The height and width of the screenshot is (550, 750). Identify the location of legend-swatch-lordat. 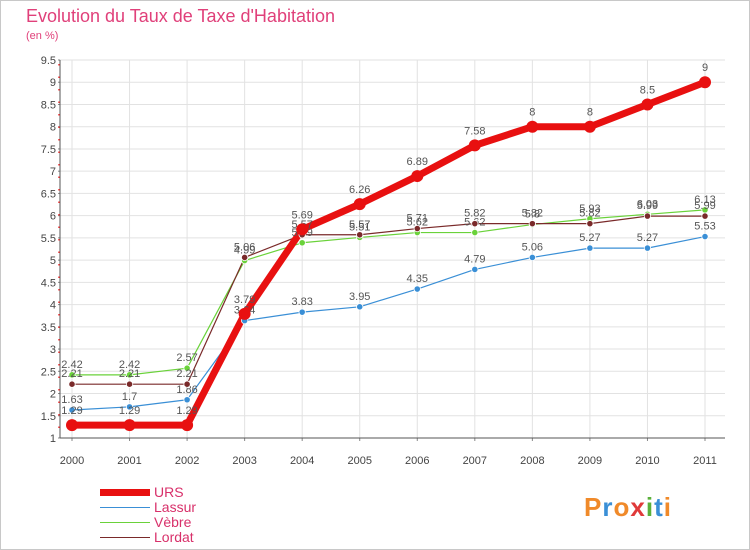
(125, 537).